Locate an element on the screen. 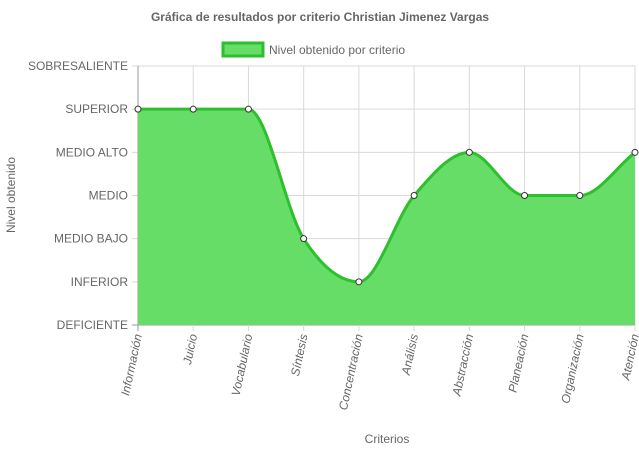  y-axis-title: Nivel obtenido is located at coordinates (11, 195).